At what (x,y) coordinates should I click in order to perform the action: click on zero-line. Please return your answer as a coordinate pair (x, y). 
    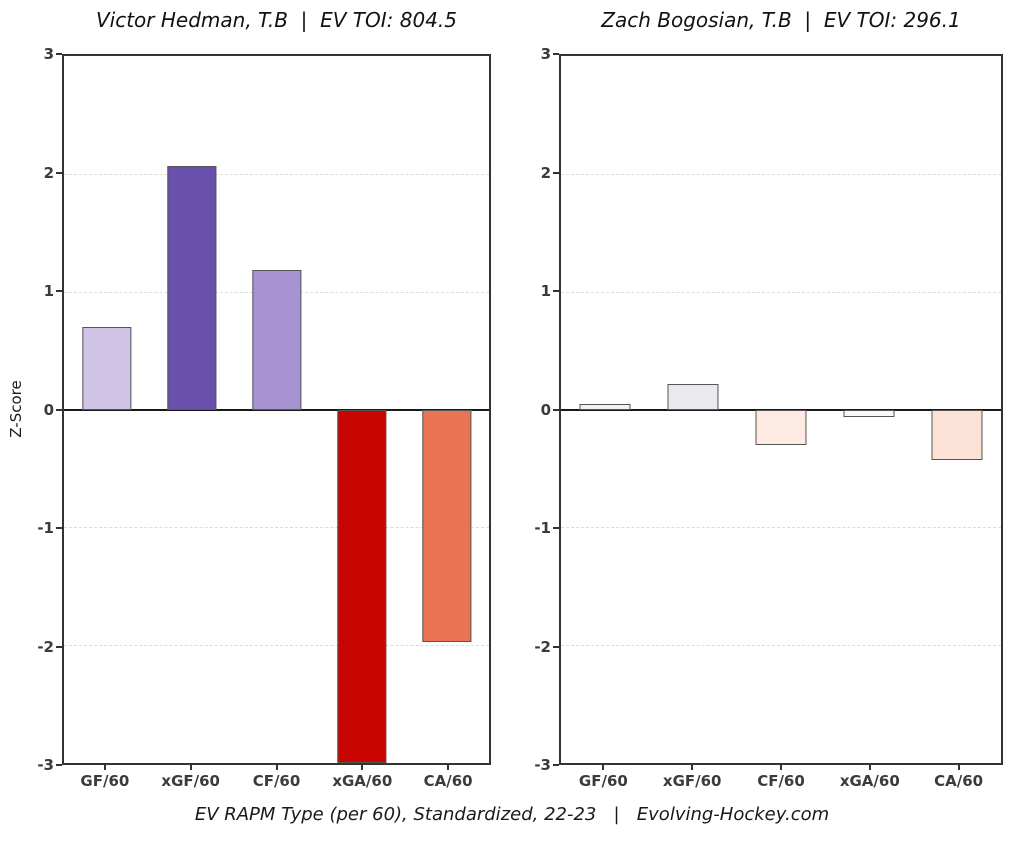
    Looking at the image, I should click on (276, 409).